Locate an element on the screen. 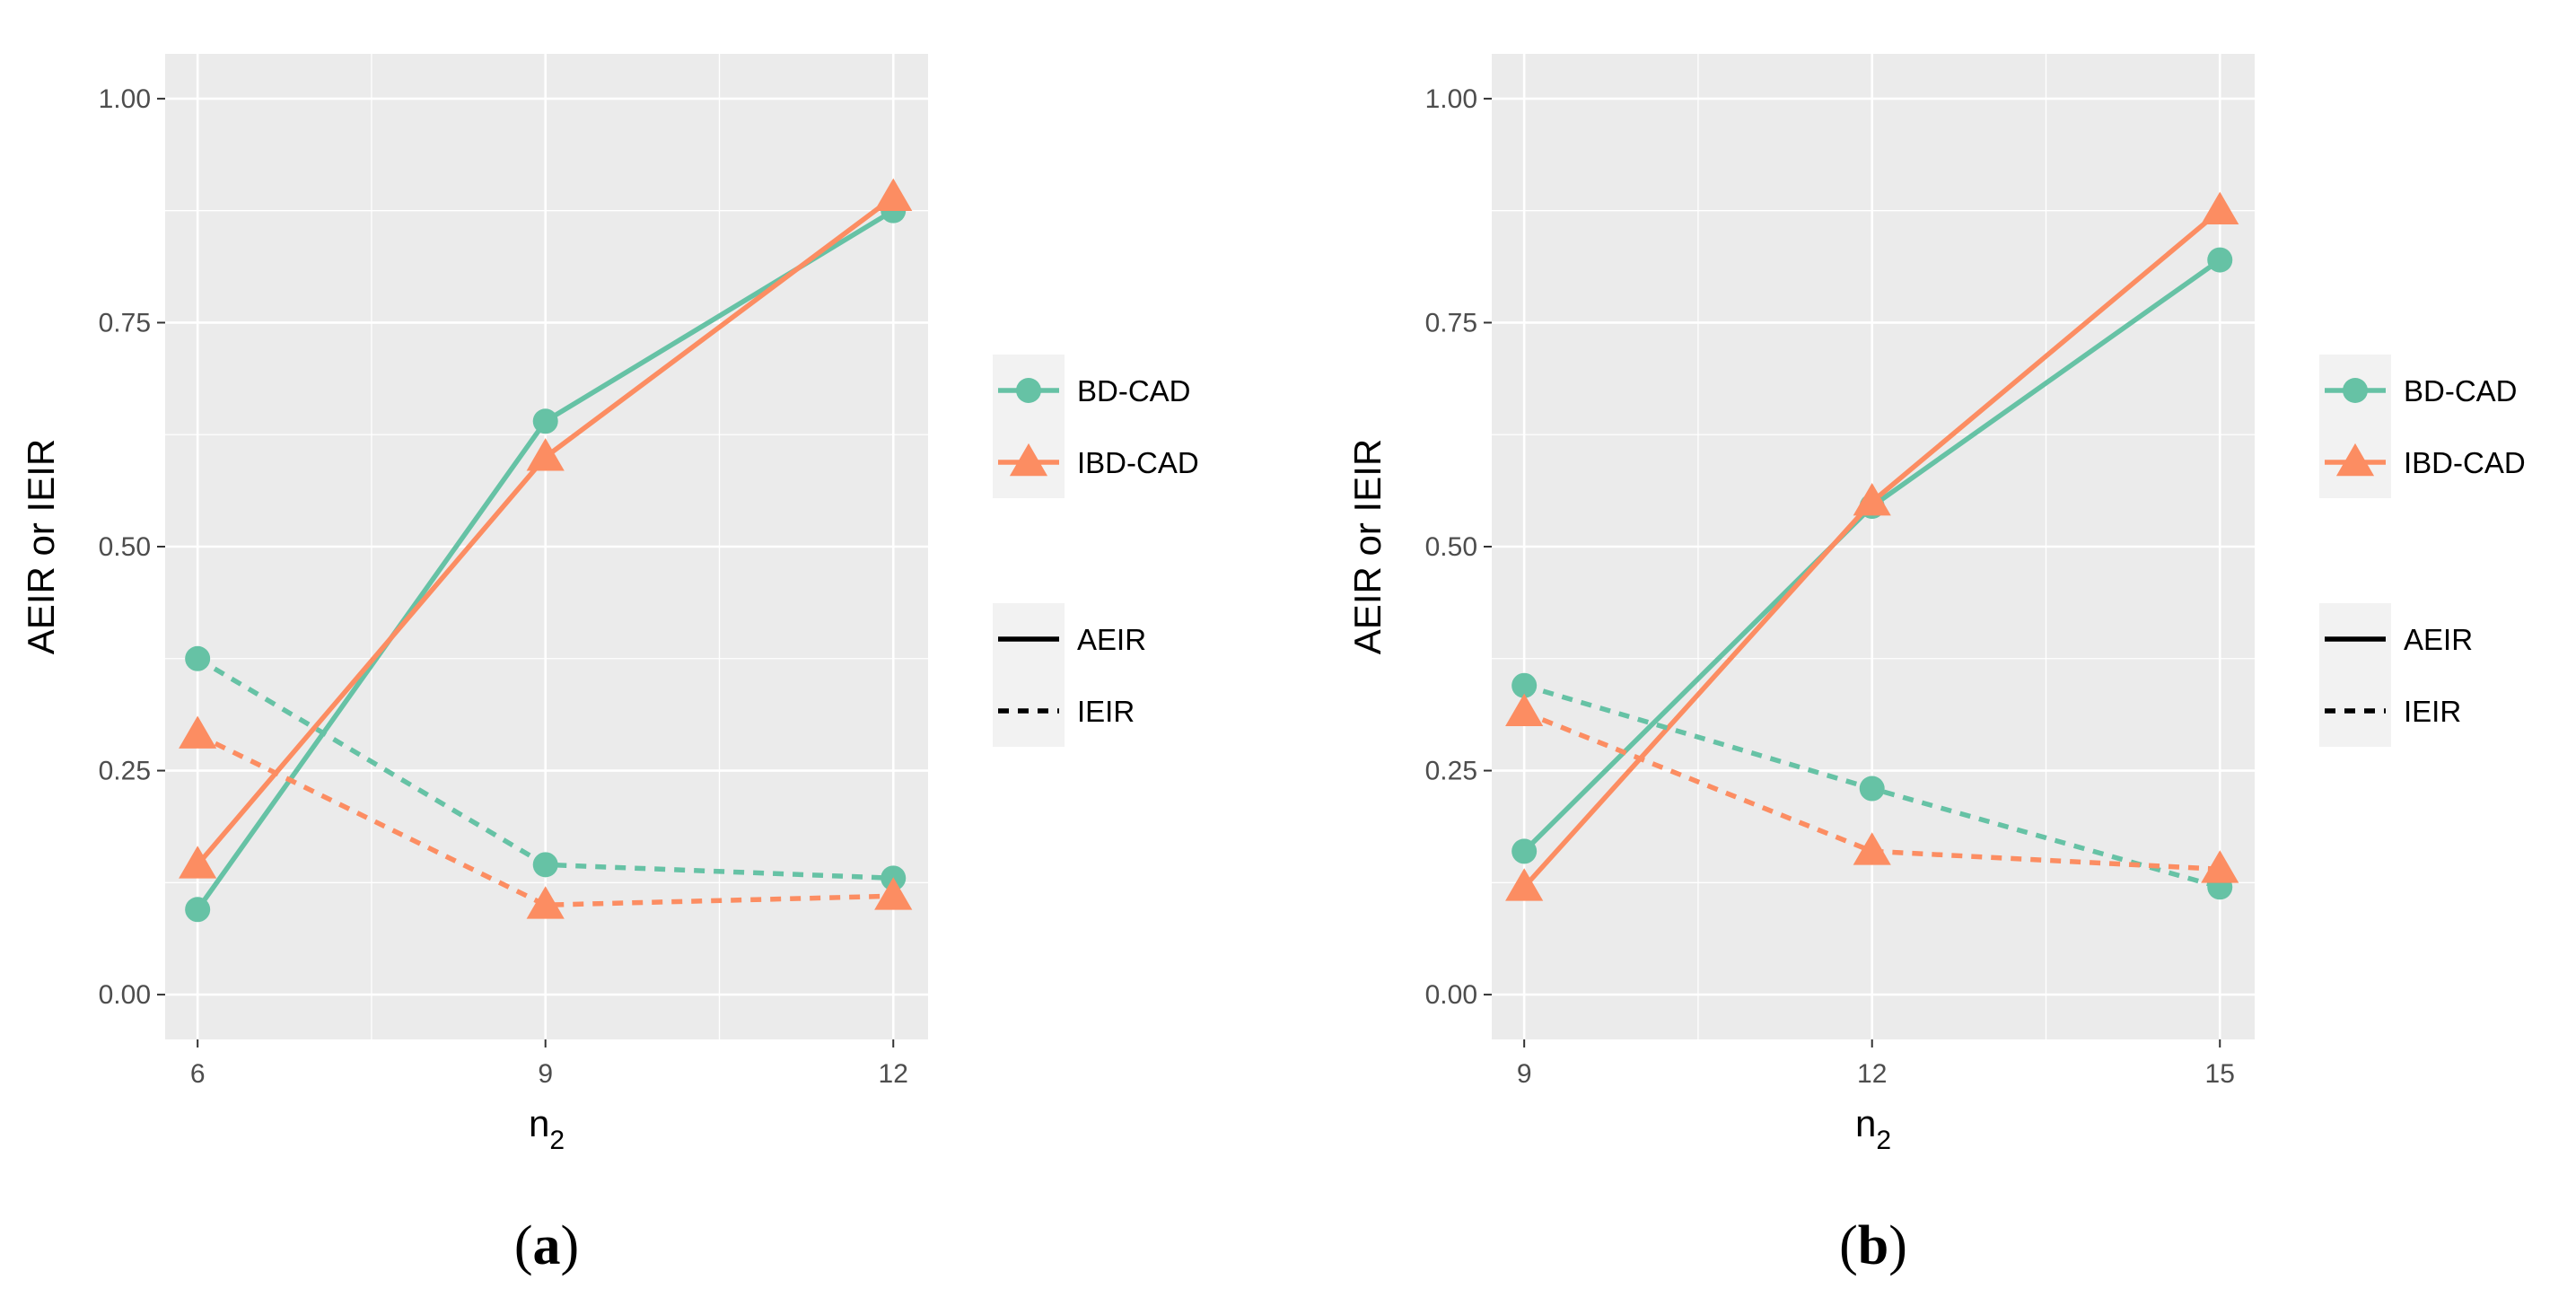  x-tick-label: 6 is located at coordinates (198, 1074).